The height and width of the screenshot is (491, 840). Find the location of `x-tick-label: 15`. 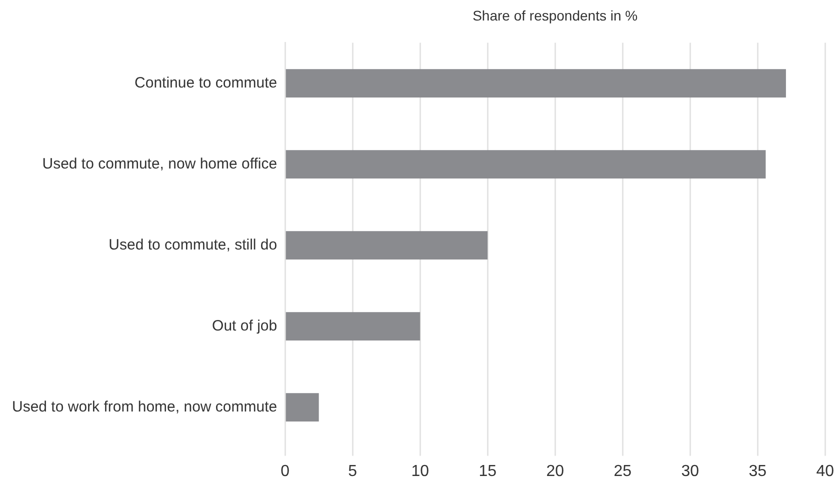

x-tick-label: 15 is located at coordinates (487, 471).